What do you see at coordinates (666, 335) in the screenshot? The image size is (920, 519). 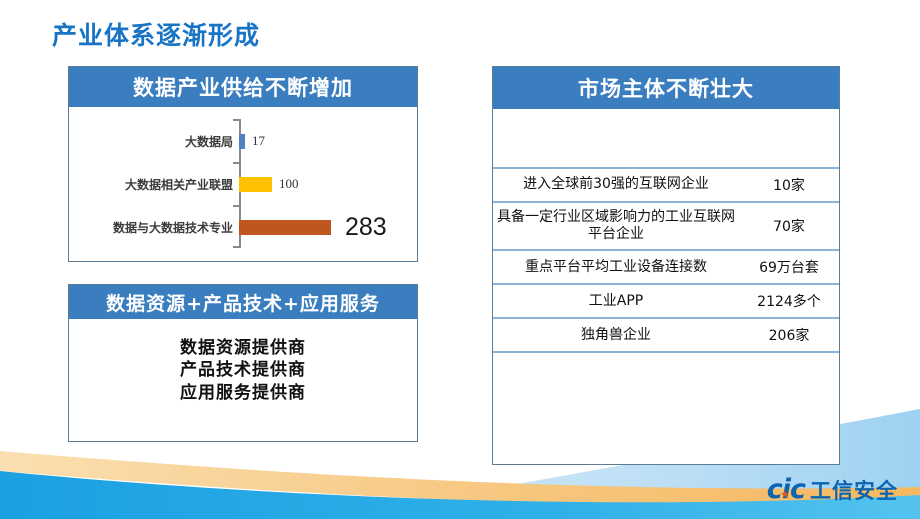 I see `table-row: 独角兽企业 206家` at bounding box center [666, 335].